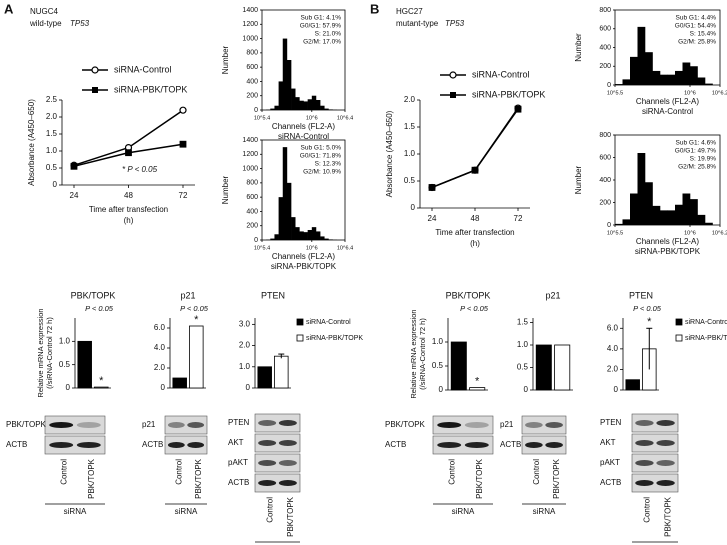 This screenshot has width=727, height=545. I want to click on y-tick-label: 2.0, so click(52, 116).